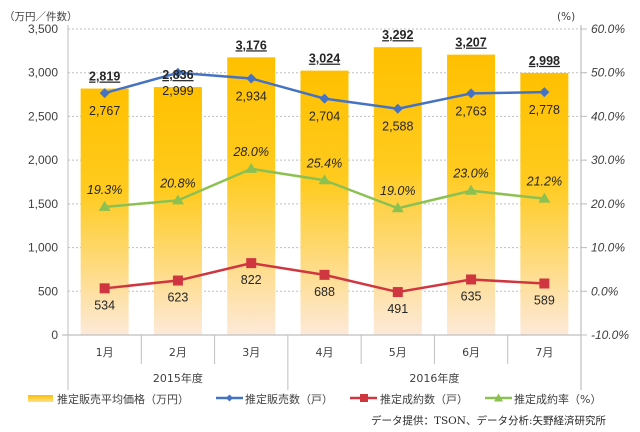  Describe the element at coordinates (397, 191) in the screenshot. I see `point-value-label: 19.0%` at that location.